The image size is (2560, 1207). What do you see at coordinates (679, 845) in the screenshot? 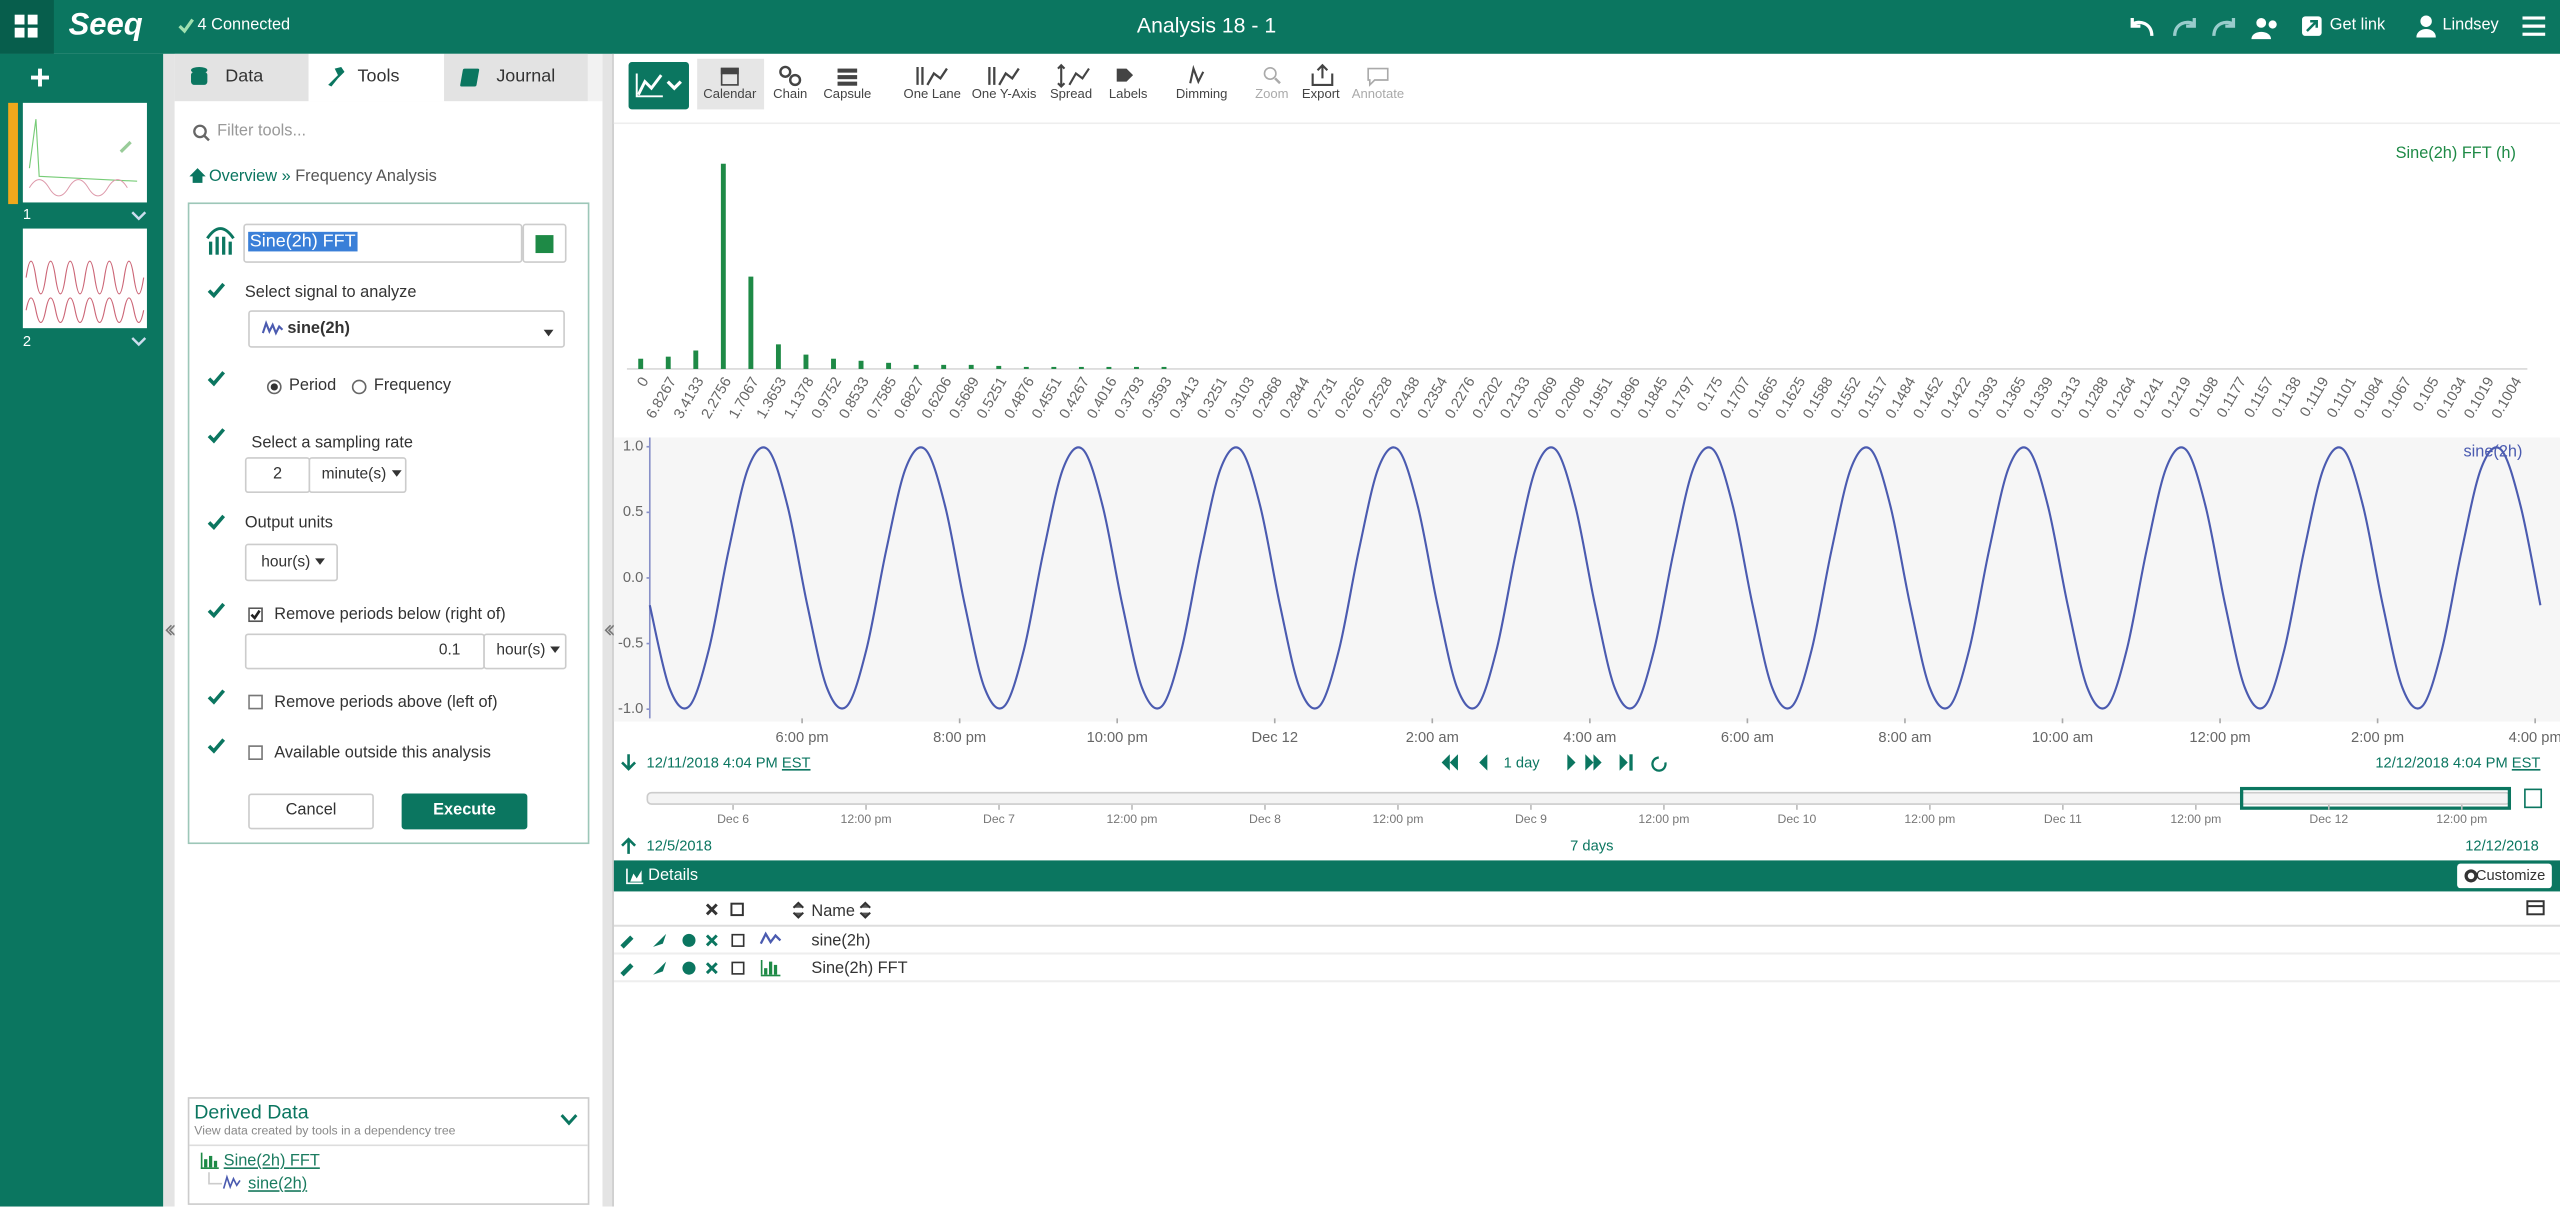
I see `range-start: 12/5/2018` at bounding box center [679, 845].